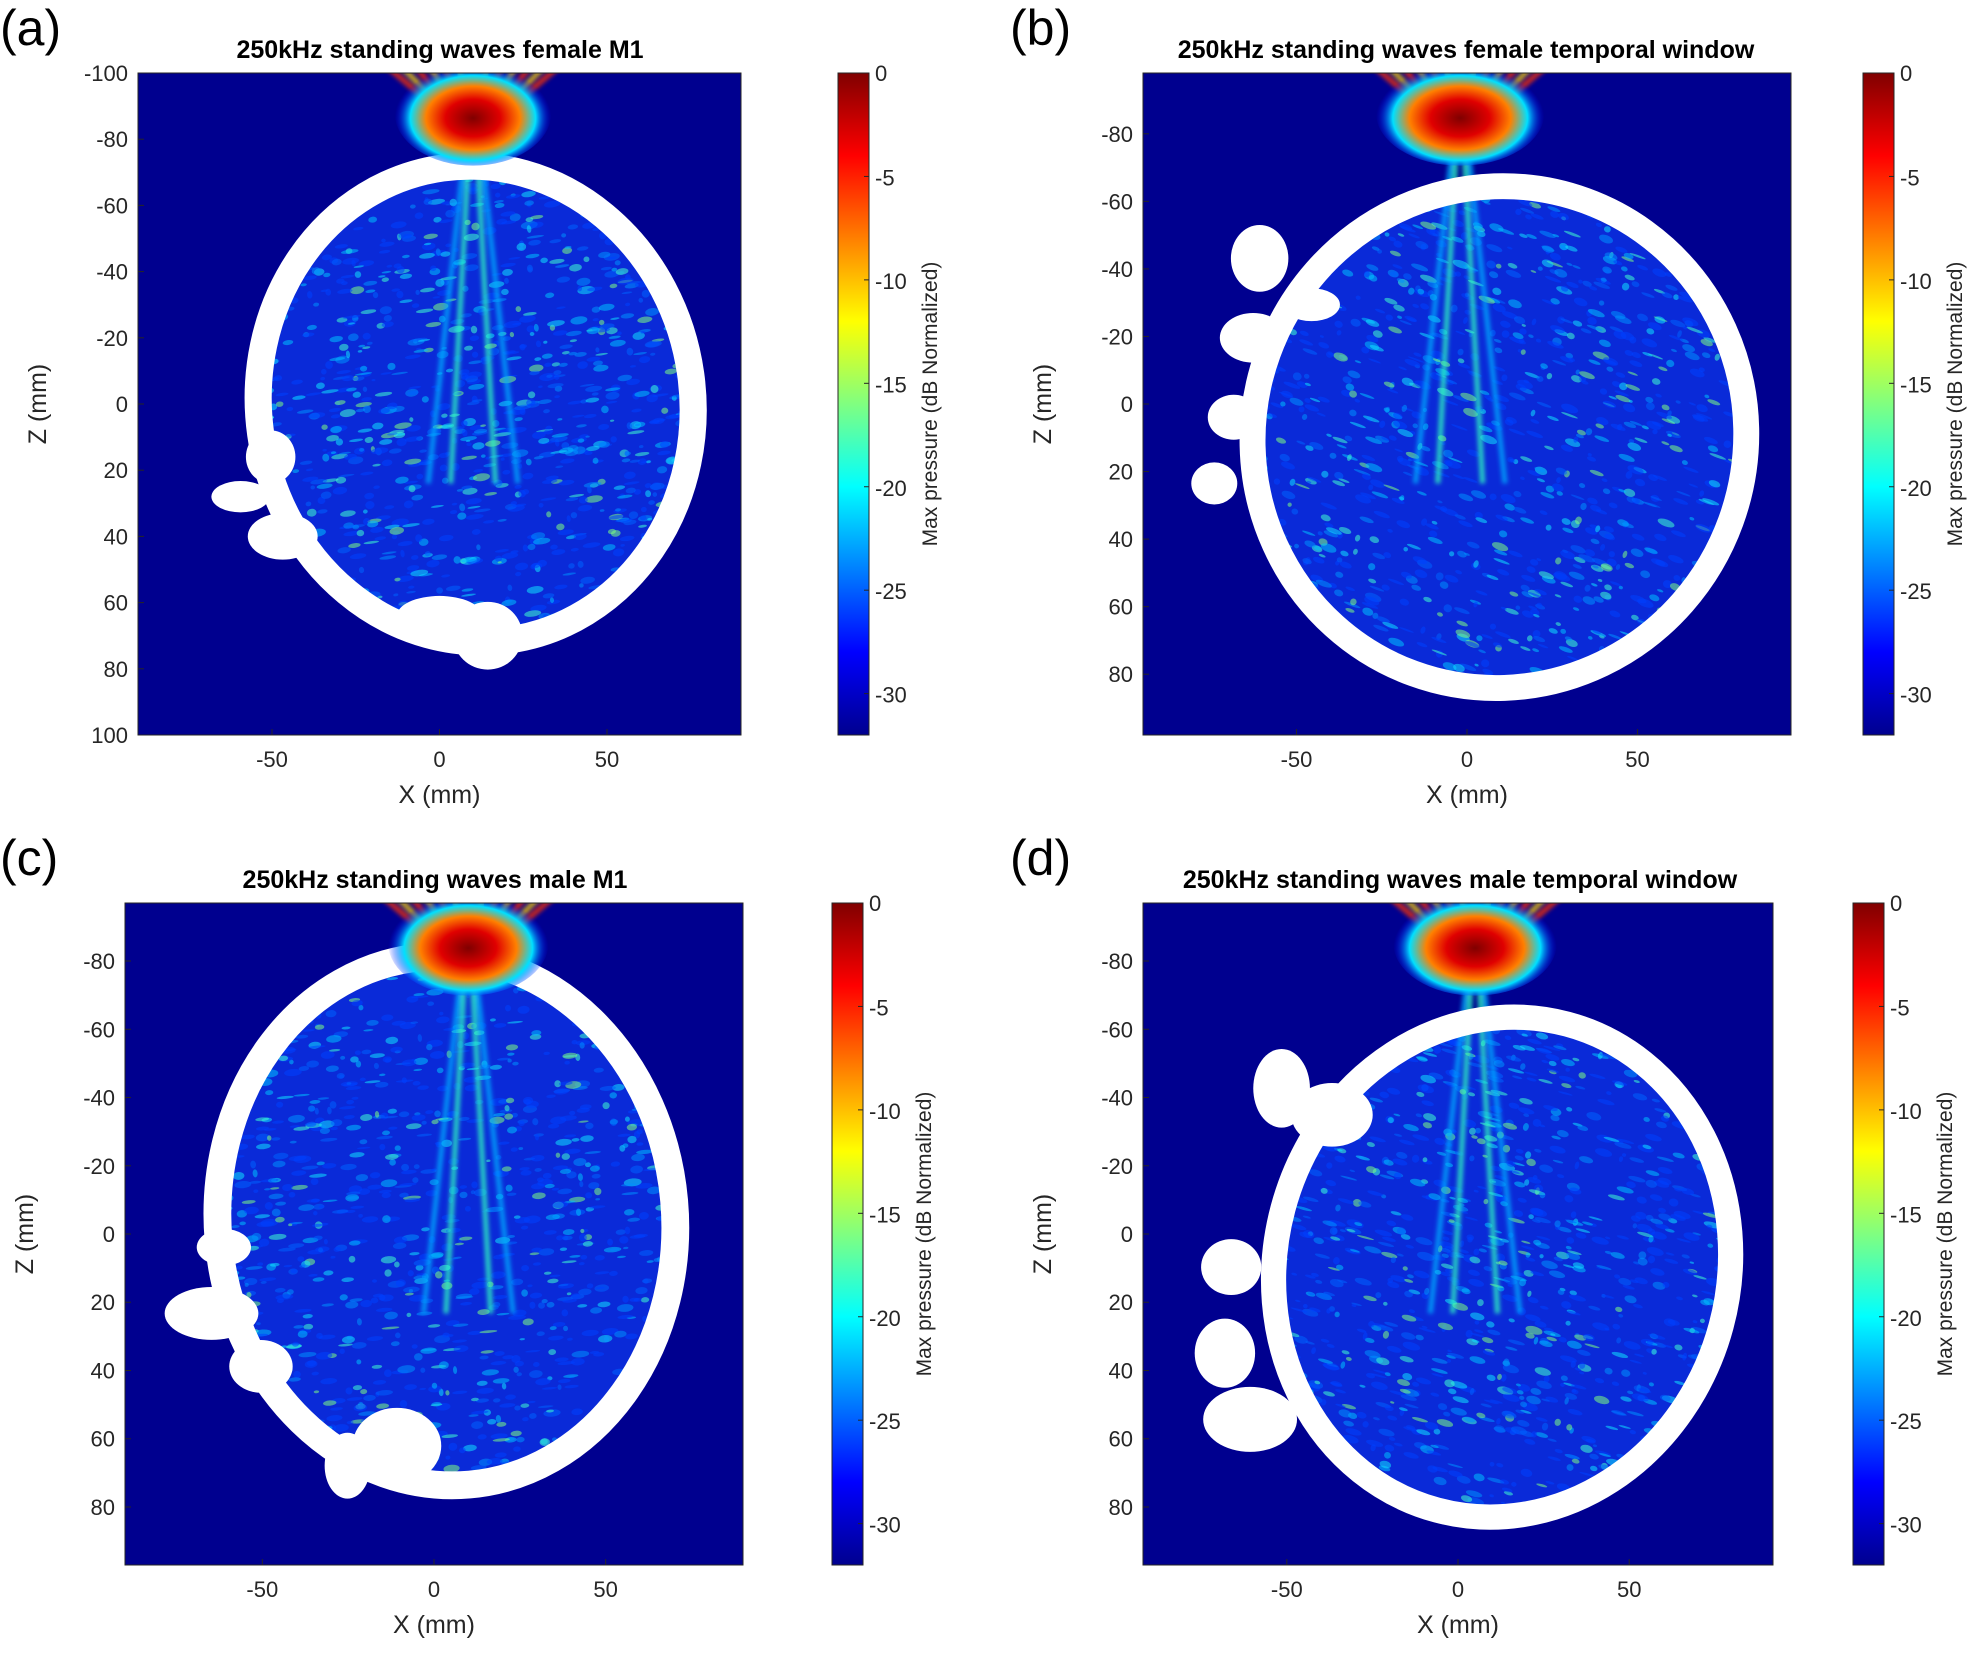 This screenshot has width=1979, height=1653. Describe the element at coordinates (30, 28) in the screenshot. I see `panel-label: (a)` at that location.